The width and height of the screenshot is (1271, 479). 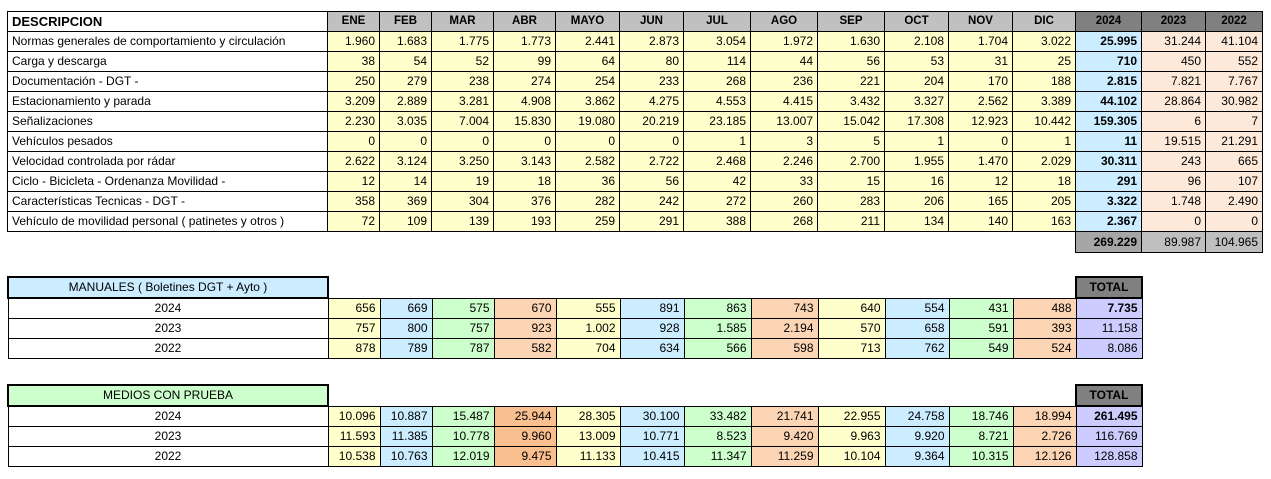 What do you see at coordinates (1234, 101) in the screenshot?
I see `year-2022-value: 30.982` at bounding box center [1234, 101].